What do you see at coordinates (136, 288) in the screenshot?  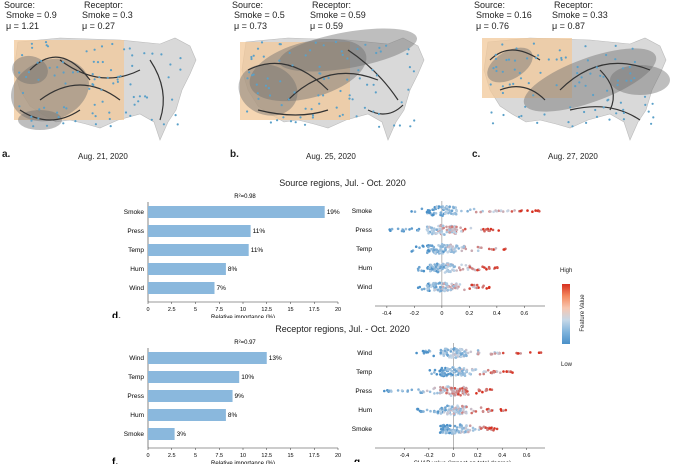 I see `category-label: Wind` at bounding box center [136, 288].